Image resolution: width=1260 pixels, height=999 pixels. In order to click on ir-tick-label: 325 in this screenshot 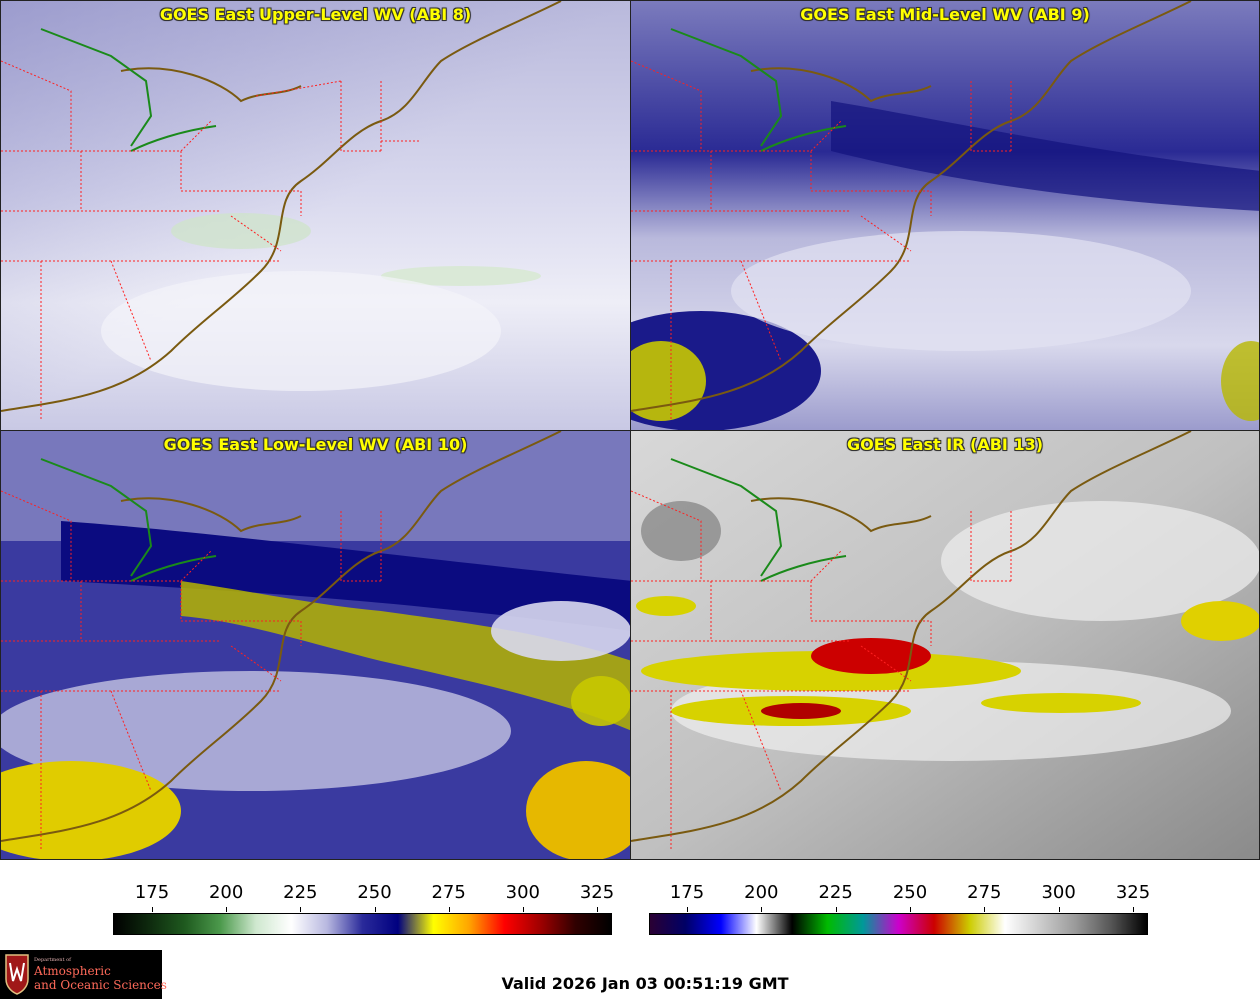, I will do `click(1133, 892)`.